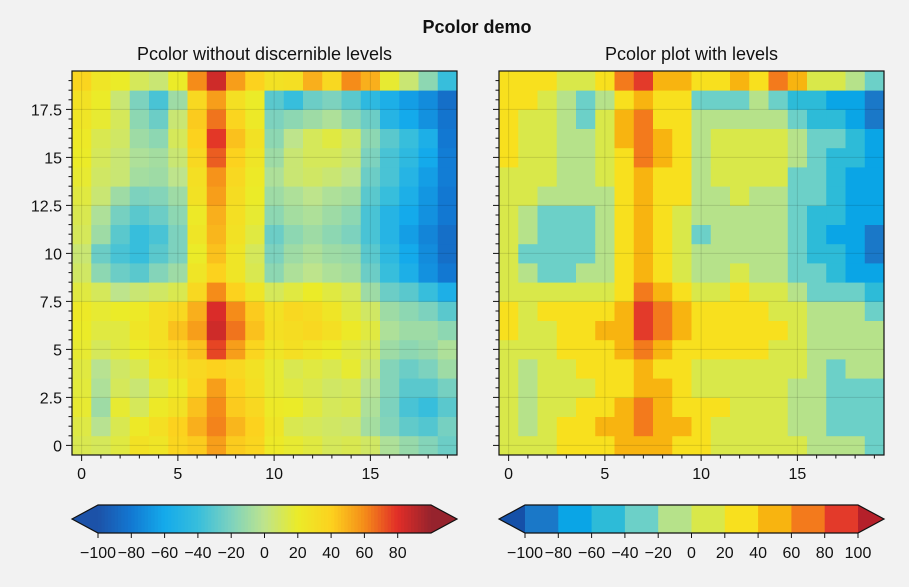  Describe the element at coordinates (370, 474) in the screenshot. I see `x-tick-label: 15` at that location.